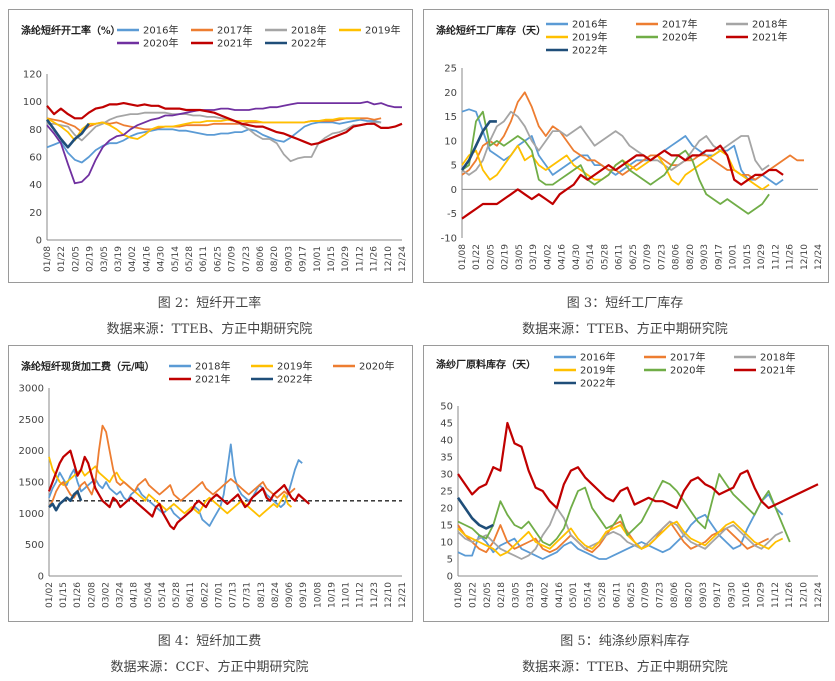  Describe the element at coordinates (48, 259) in the screenshot. I see `x-tick-label: 01/08` at that location.